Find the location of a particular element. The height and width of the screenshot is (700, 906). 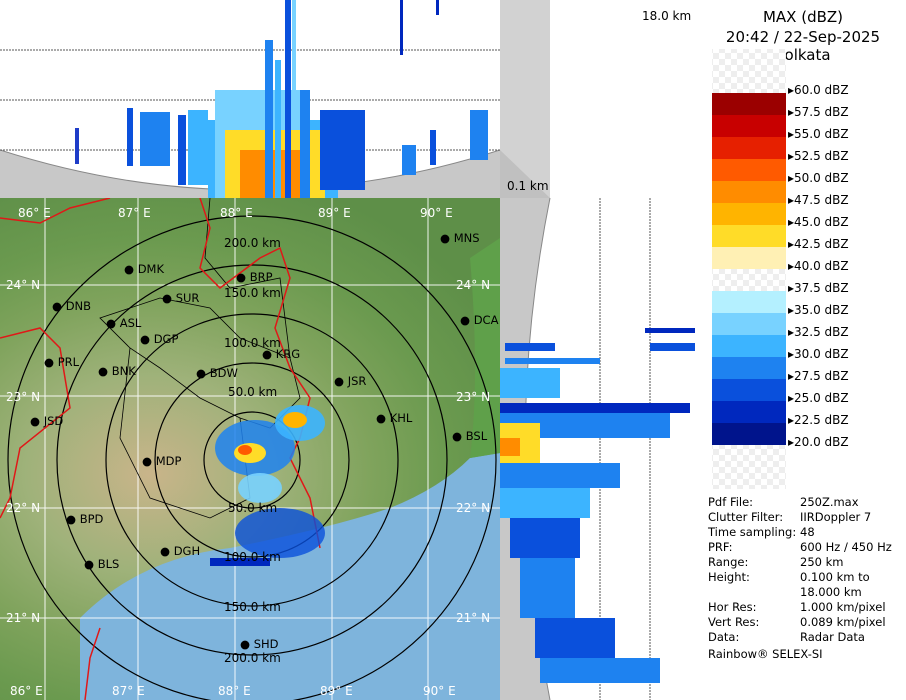

ring-label-150-n: 150.0 km is located at coordinates (252, 293).